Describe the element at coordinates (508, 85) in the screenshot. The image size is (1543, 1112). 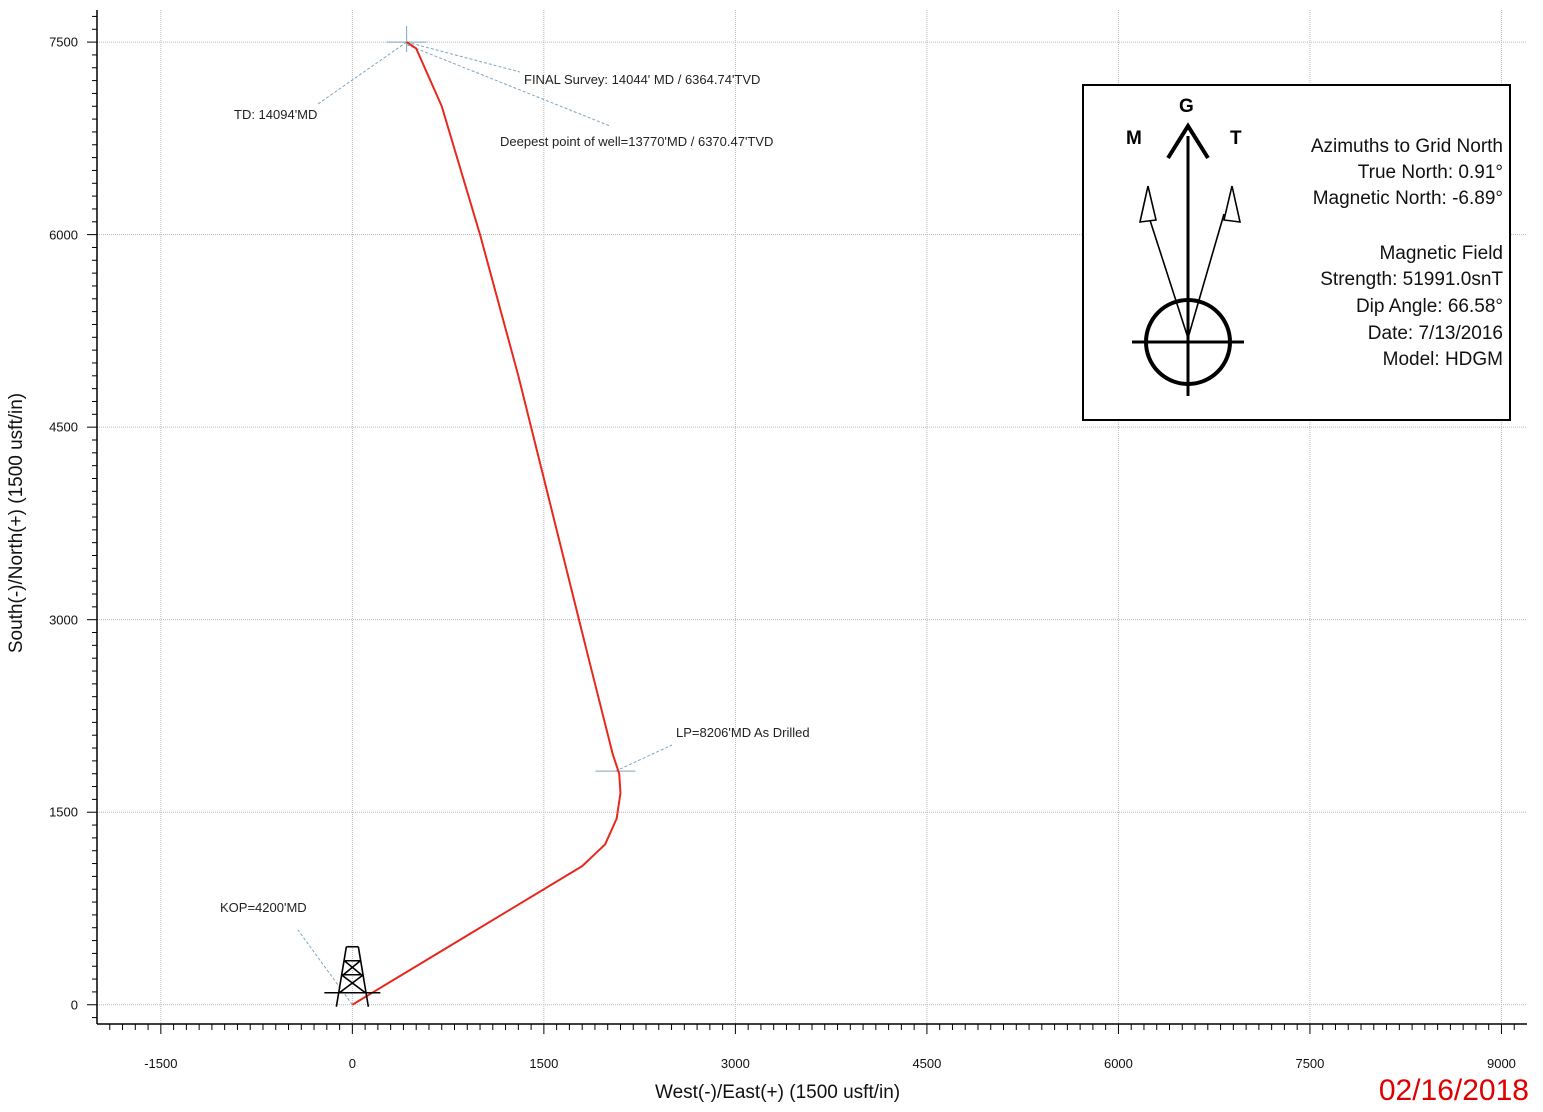
I see `leader-deepest-point` at that location.